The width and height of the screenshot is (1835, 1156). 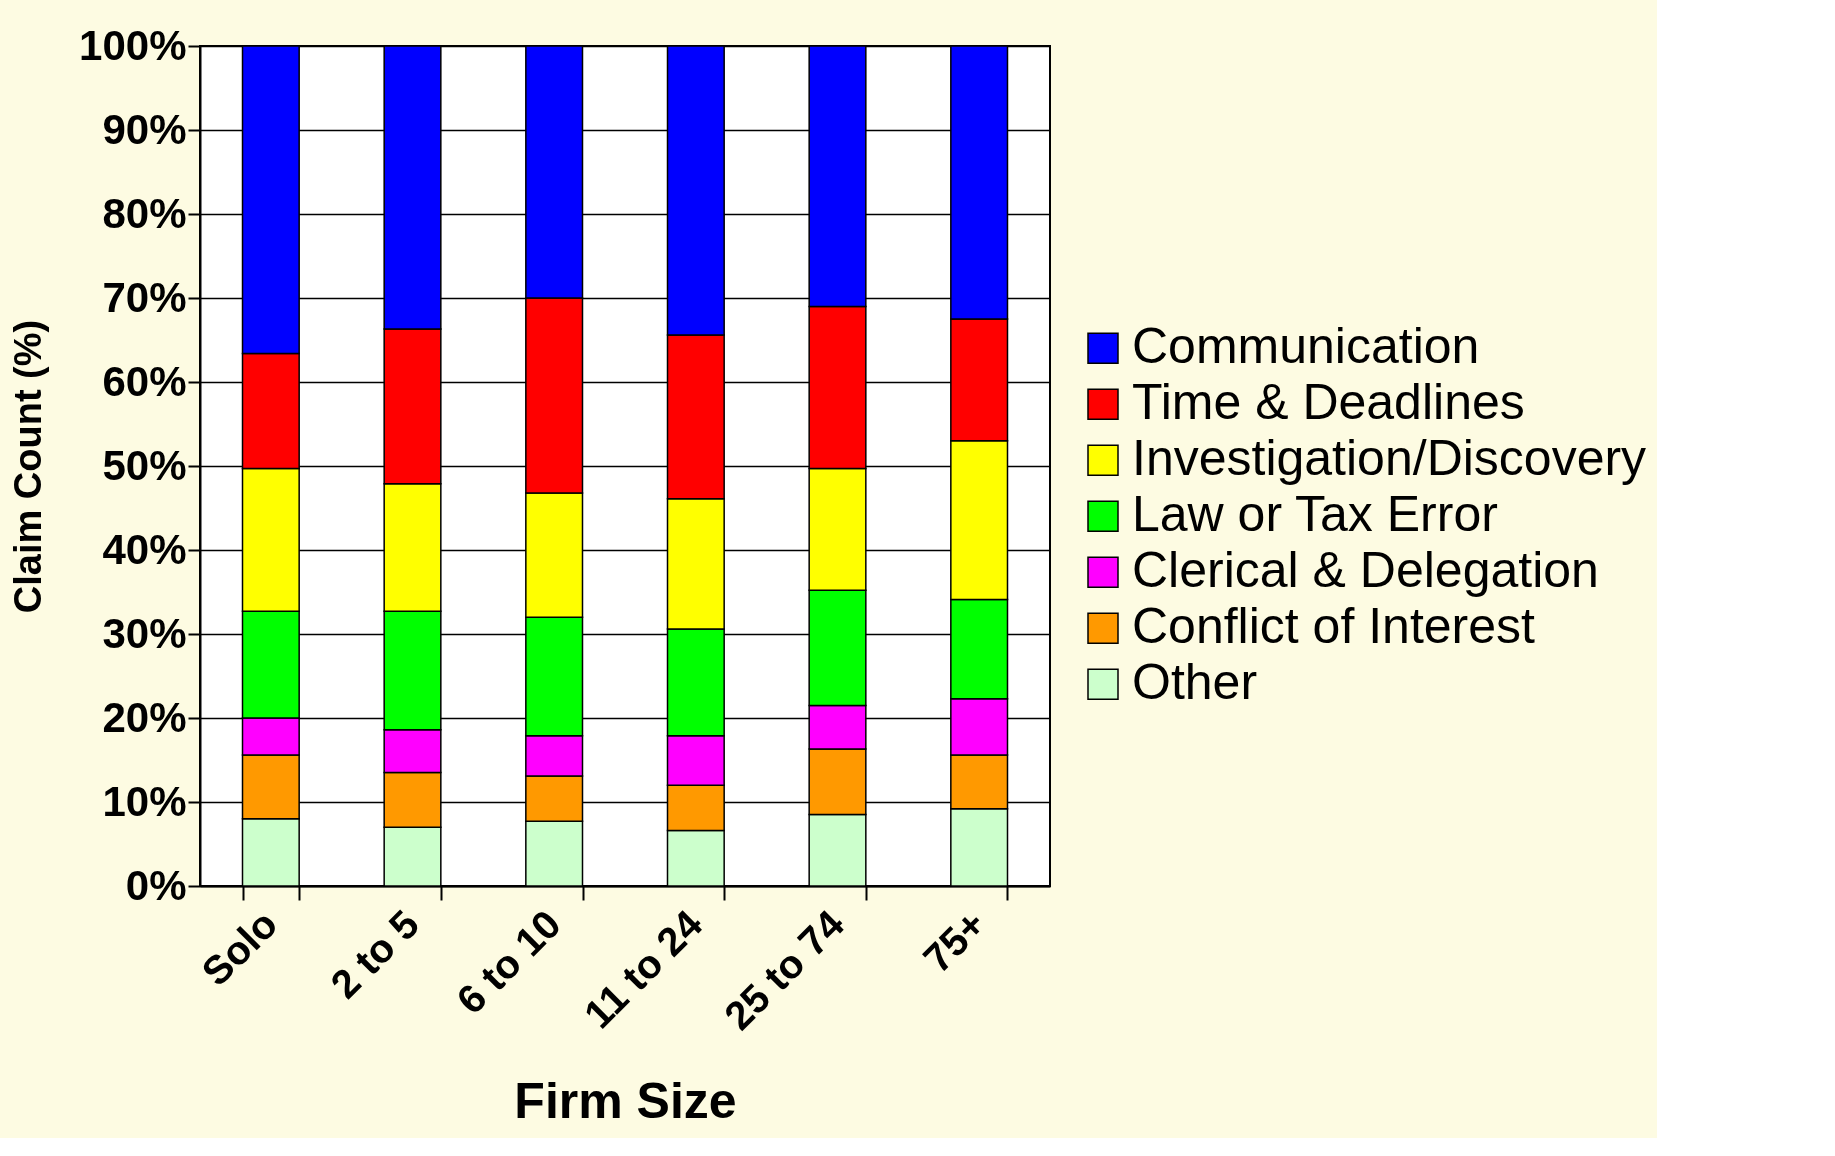 What do you see at coordinates (144, 717) in the screenshot?
I see `y-tick-label: 20%` at bounding box center [144, 717].